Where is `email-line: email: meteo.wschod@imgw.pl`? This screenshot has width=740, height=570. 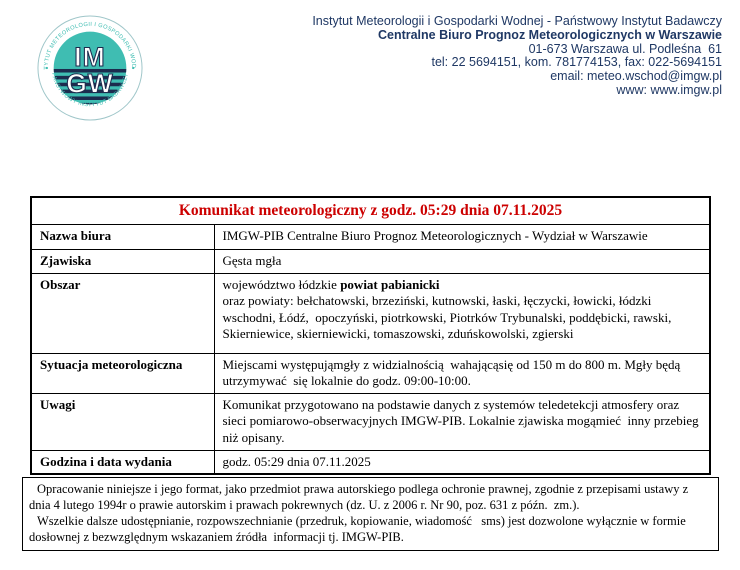
email-line: email: meteo.wschod@imgw.pl is located at coordinates (636, 76).